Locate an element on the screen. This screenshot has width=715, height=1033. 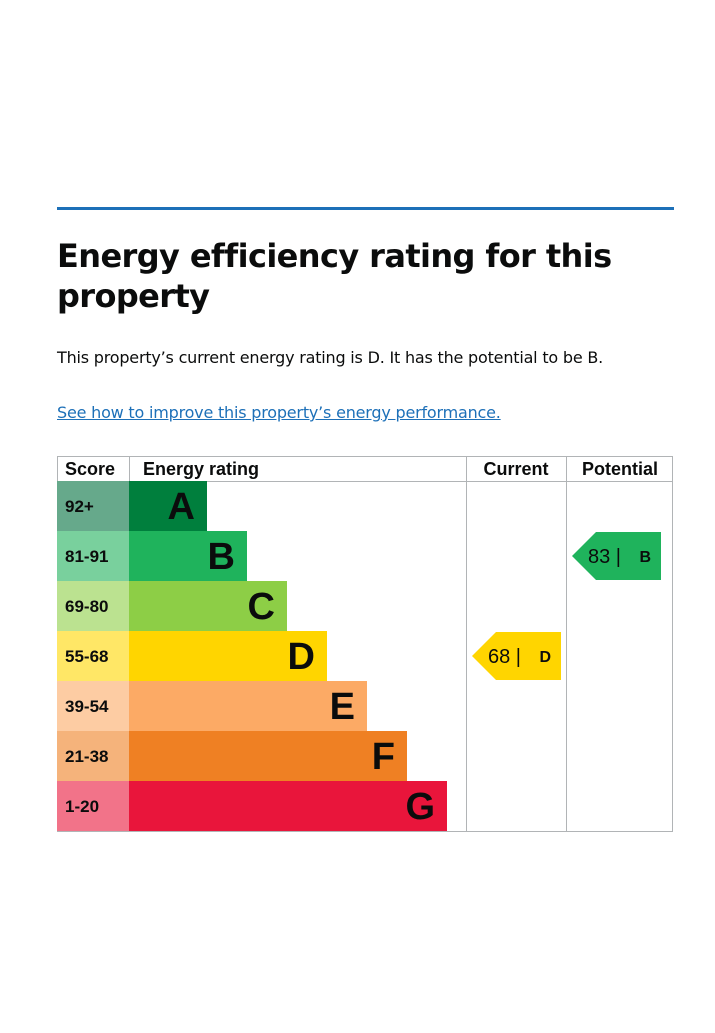
band-bar-b is located at coordinates (188, 556).